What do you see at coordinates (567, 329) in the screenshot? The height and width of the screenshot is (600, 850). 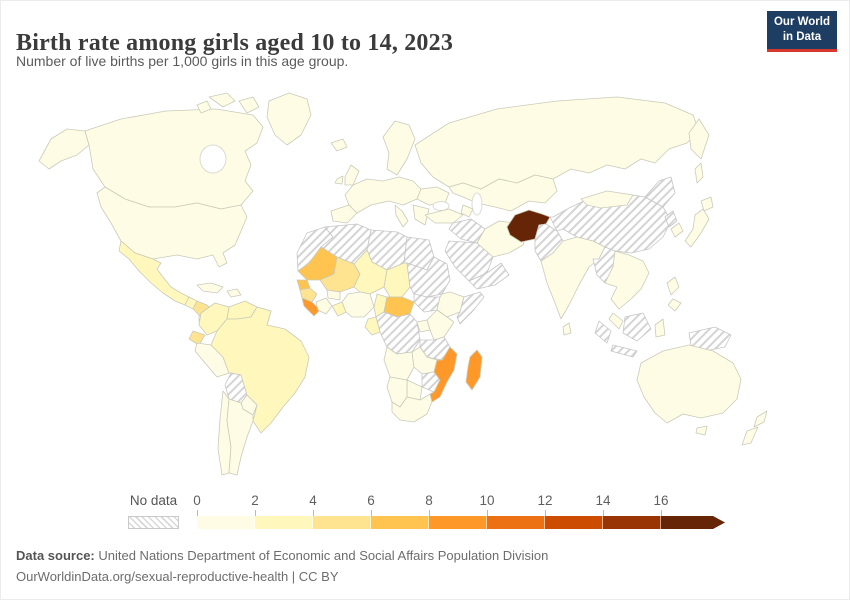 I see `country-sri-lanka` at bounding box center [567, 329].